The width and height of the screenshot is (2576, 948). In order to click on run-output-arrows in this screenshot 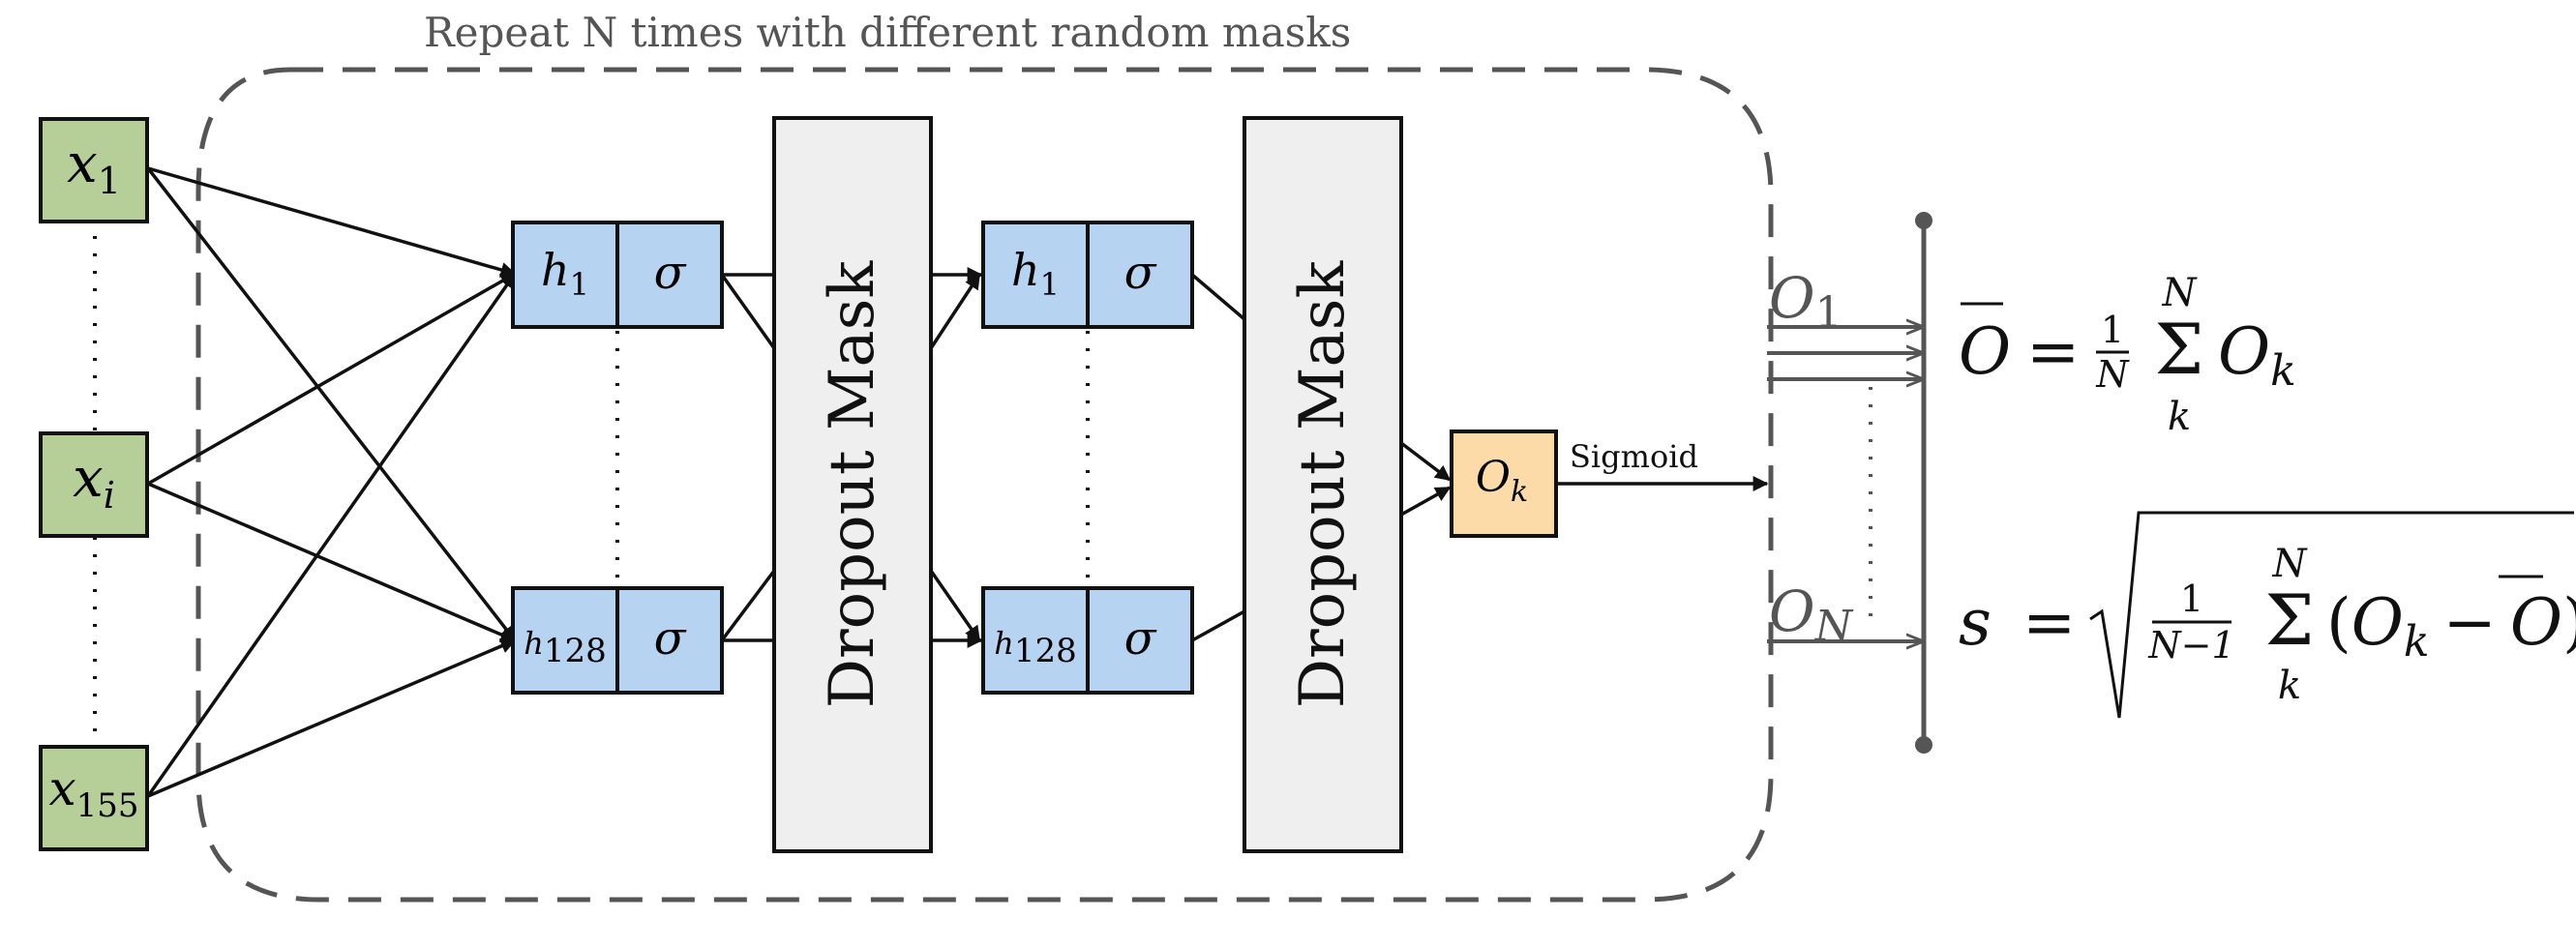, I will do `click(1844, 484)`.